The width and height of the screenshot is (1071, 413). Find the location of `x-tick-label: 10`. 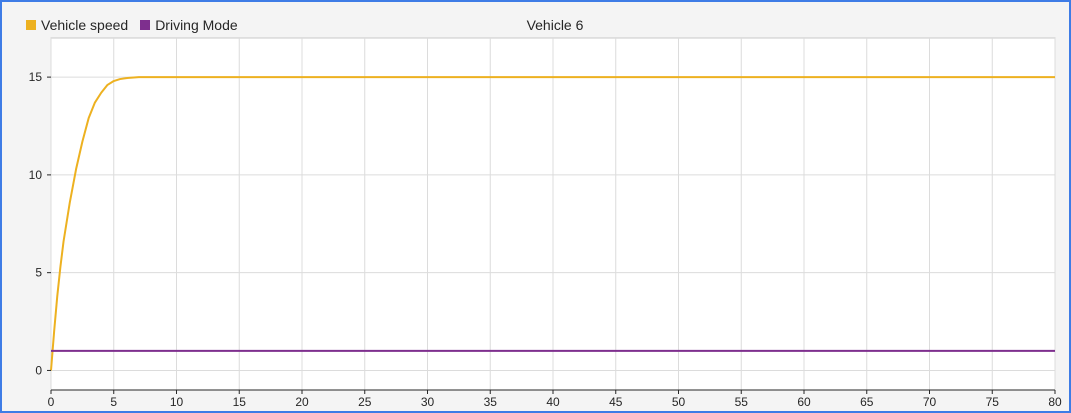

x-tick-label: 10 is located at coordinates (177, 402).